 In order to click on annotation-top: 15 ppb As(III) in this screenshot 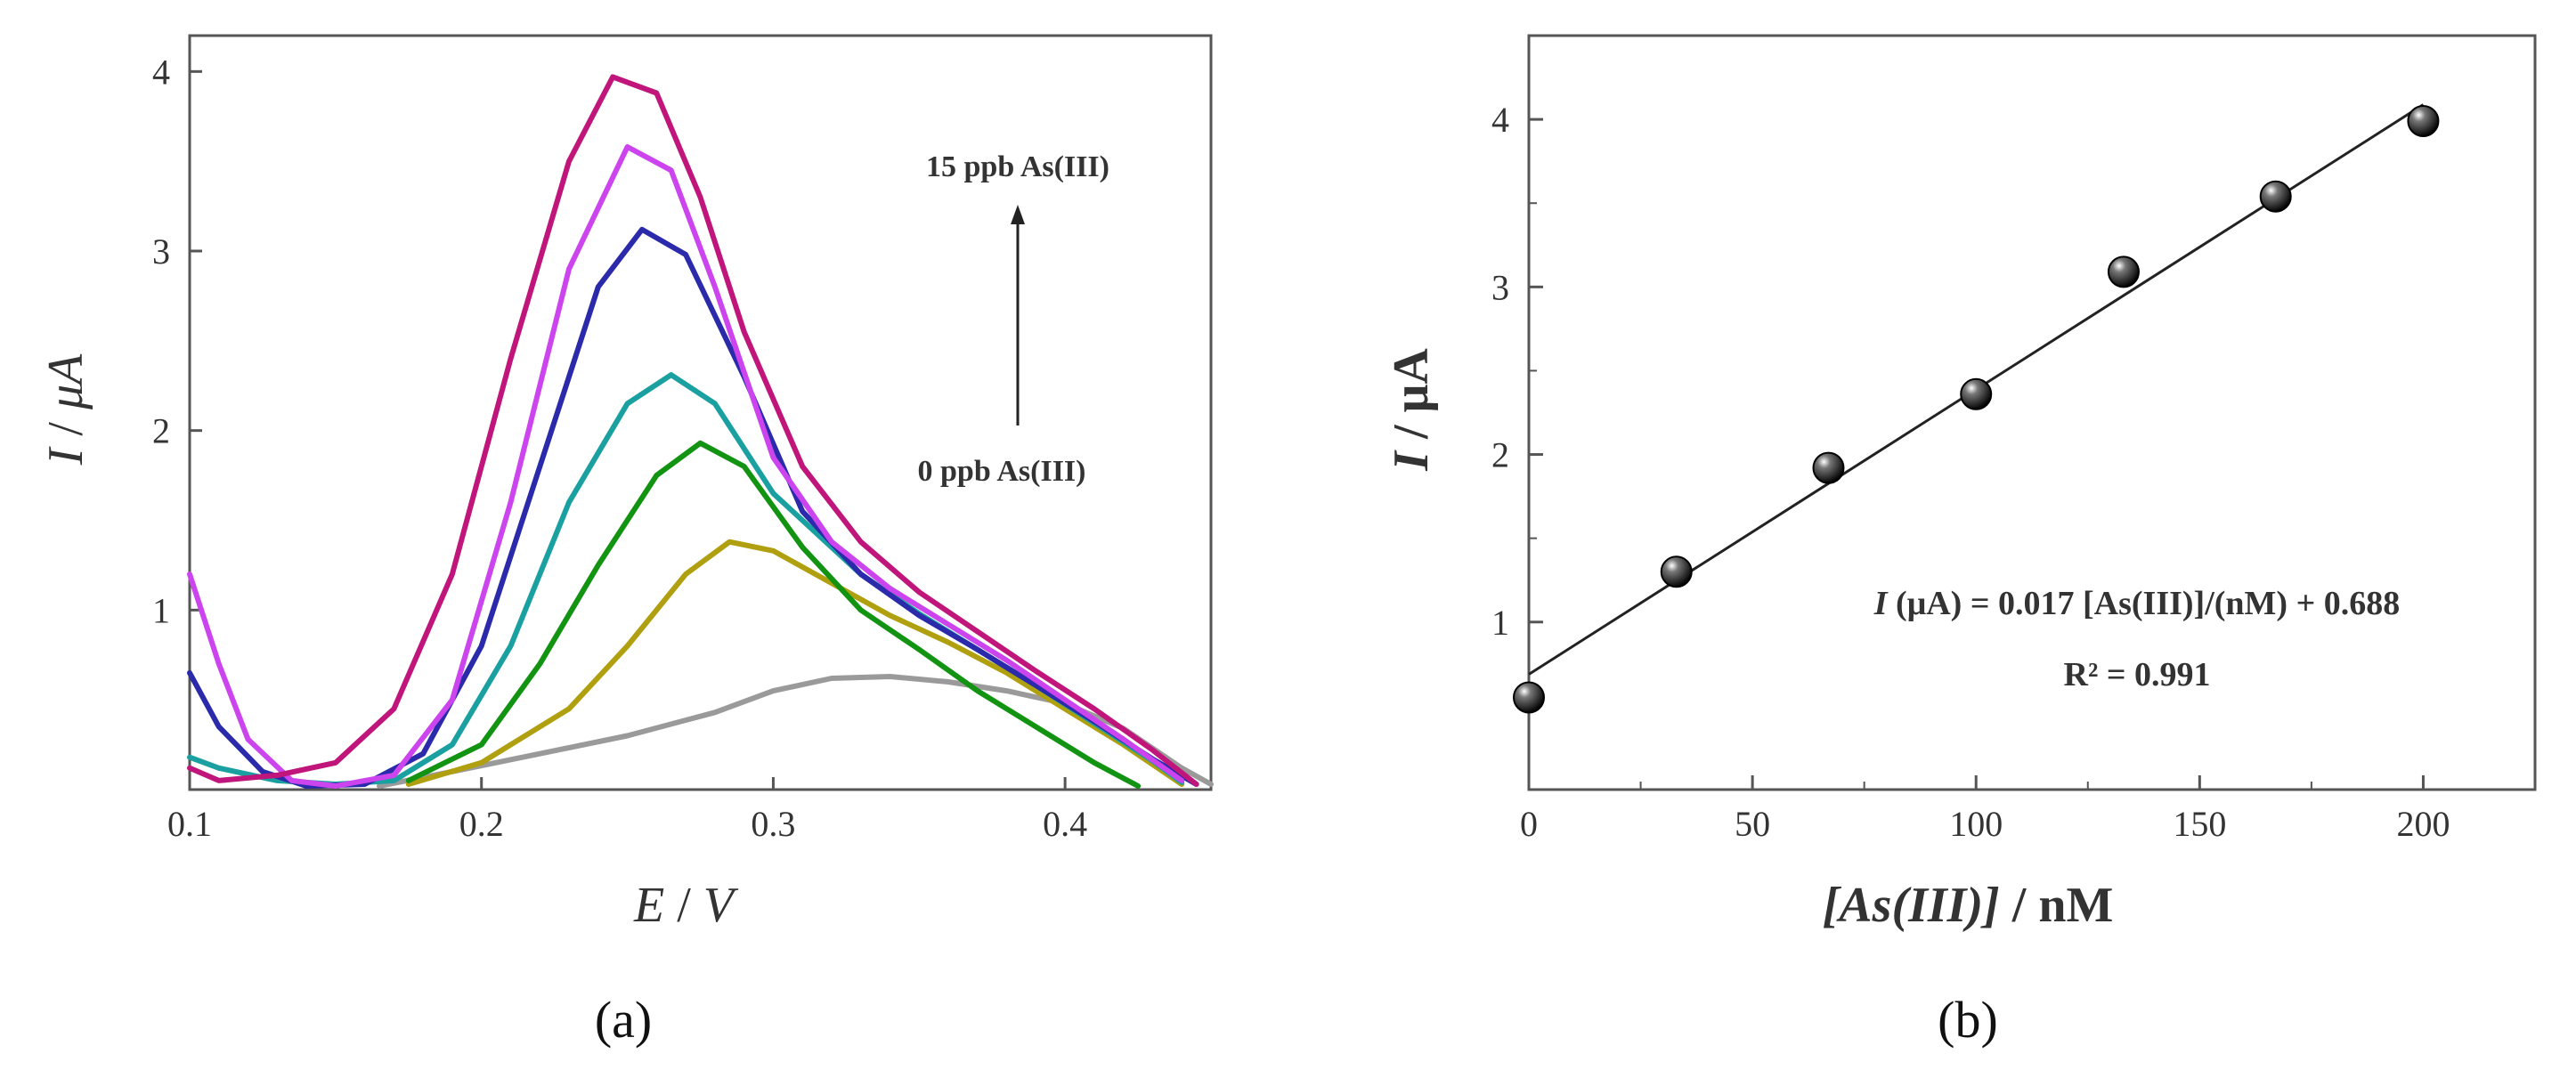, I will do `click(1017, 166)`.